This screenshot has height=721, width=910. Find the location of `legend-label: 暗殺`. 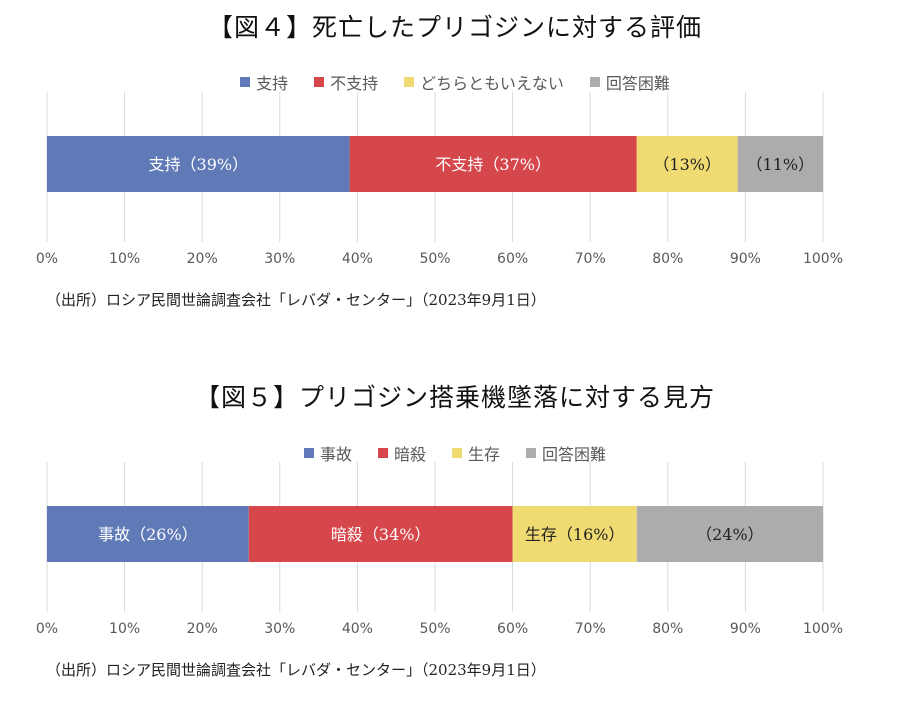

legend-label: 暗殺 is located at coordinates (409, 454).